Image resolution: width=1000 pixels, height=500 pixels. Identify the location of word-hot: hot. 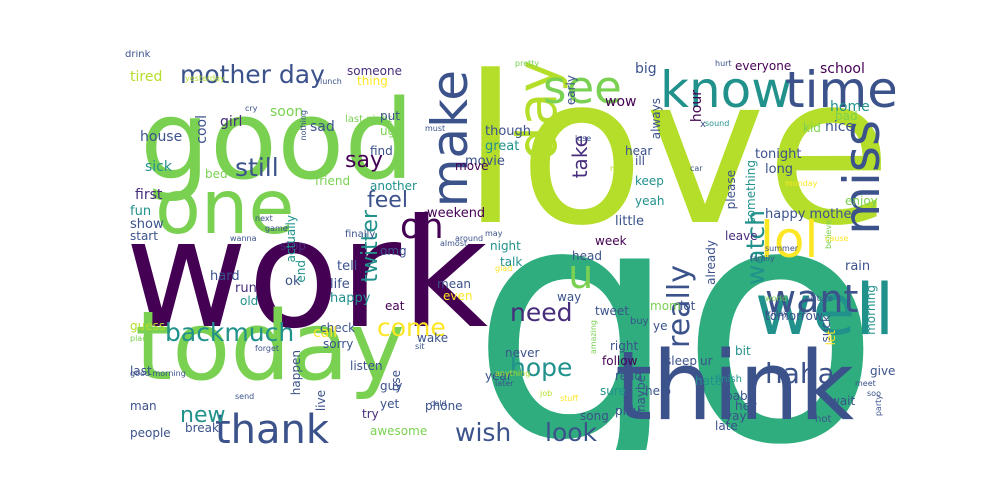
(823, 419).